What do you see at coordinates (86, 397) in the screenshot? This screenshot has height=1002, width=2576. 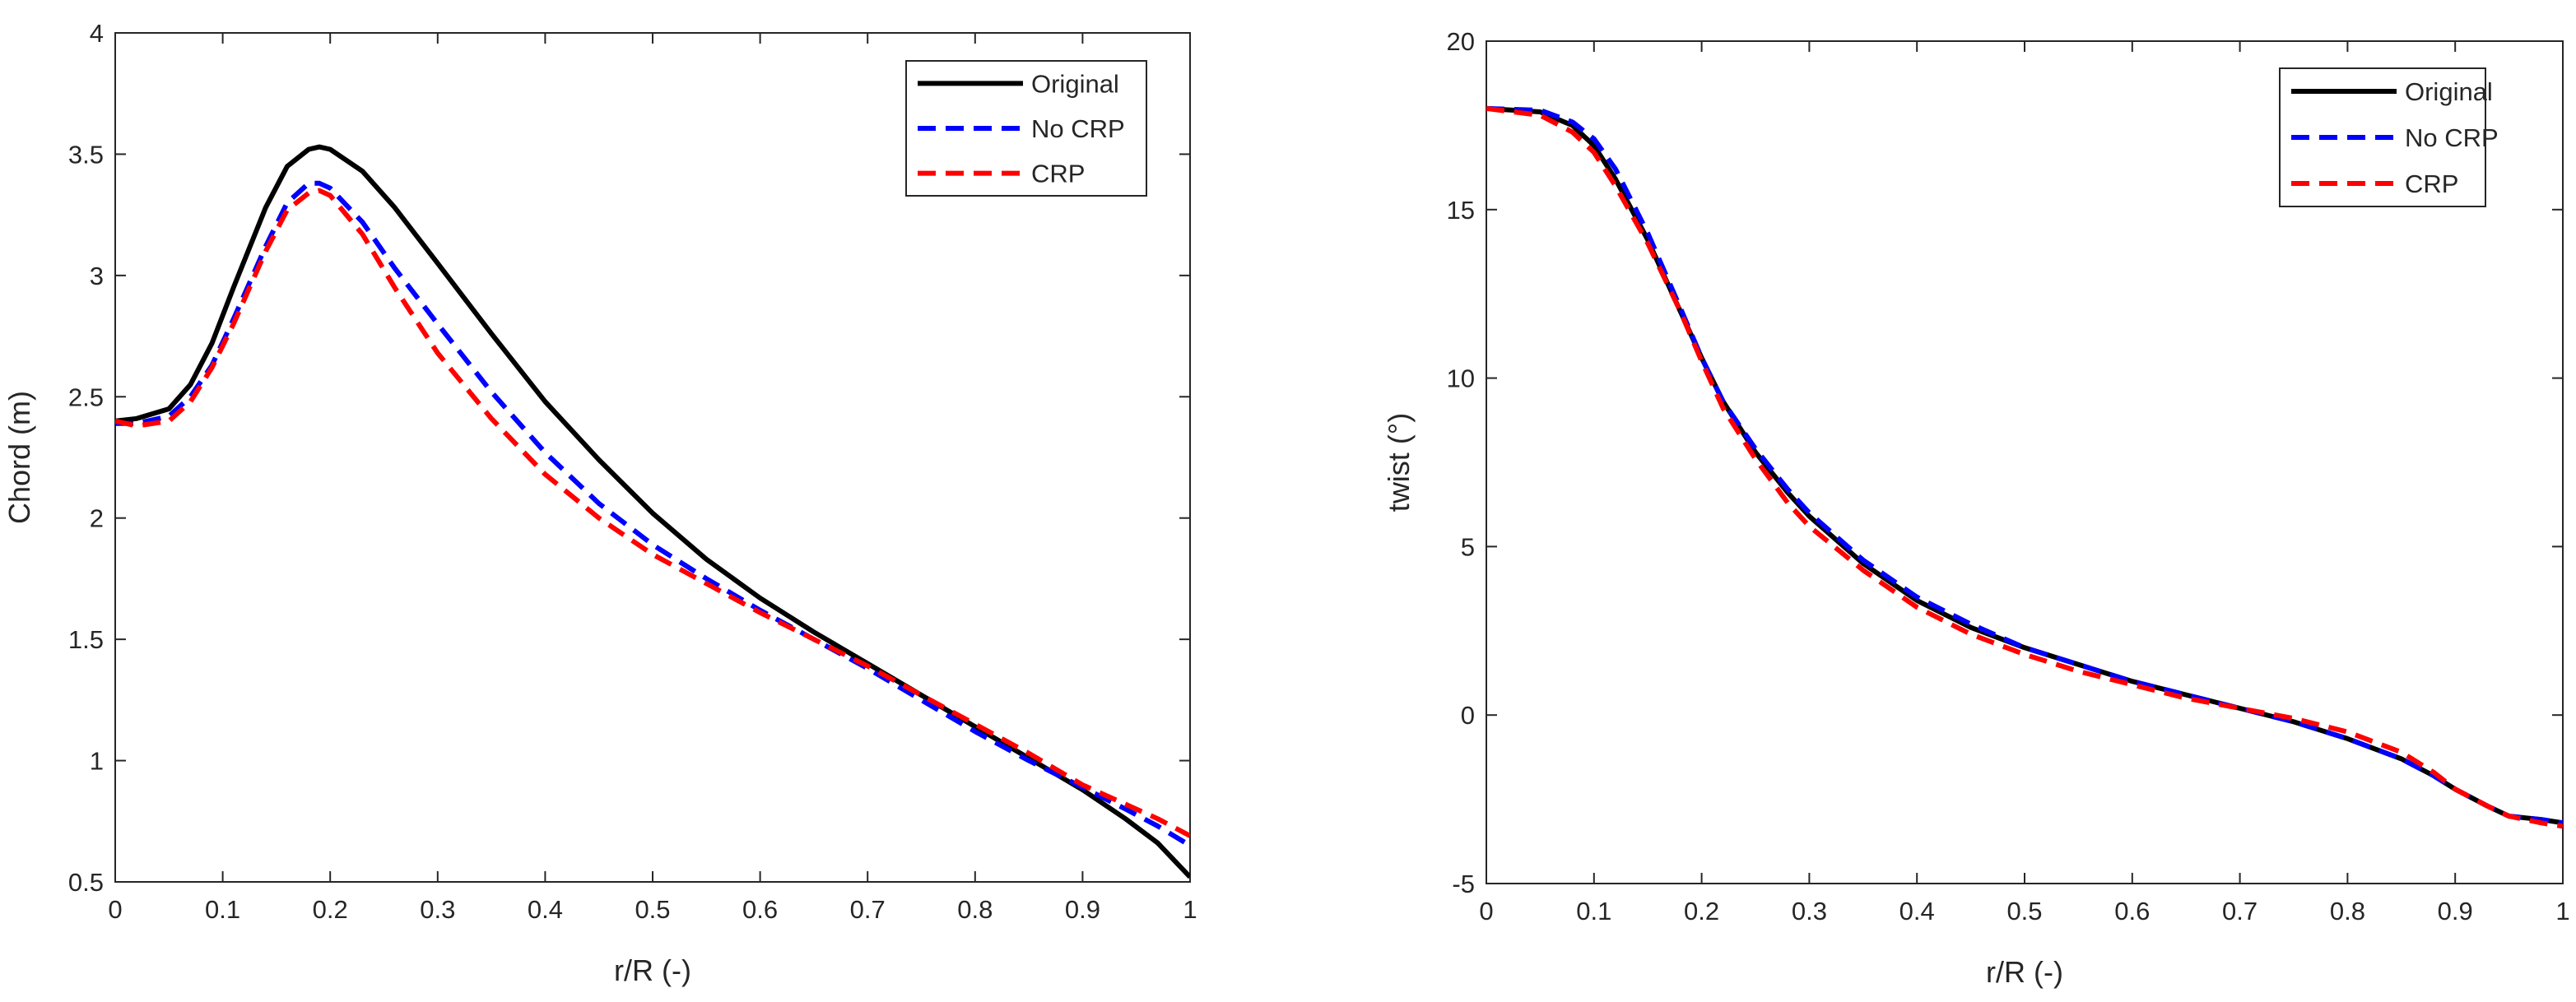 I see `y-tick-label: 2.5` at bounding box center [86, 397].